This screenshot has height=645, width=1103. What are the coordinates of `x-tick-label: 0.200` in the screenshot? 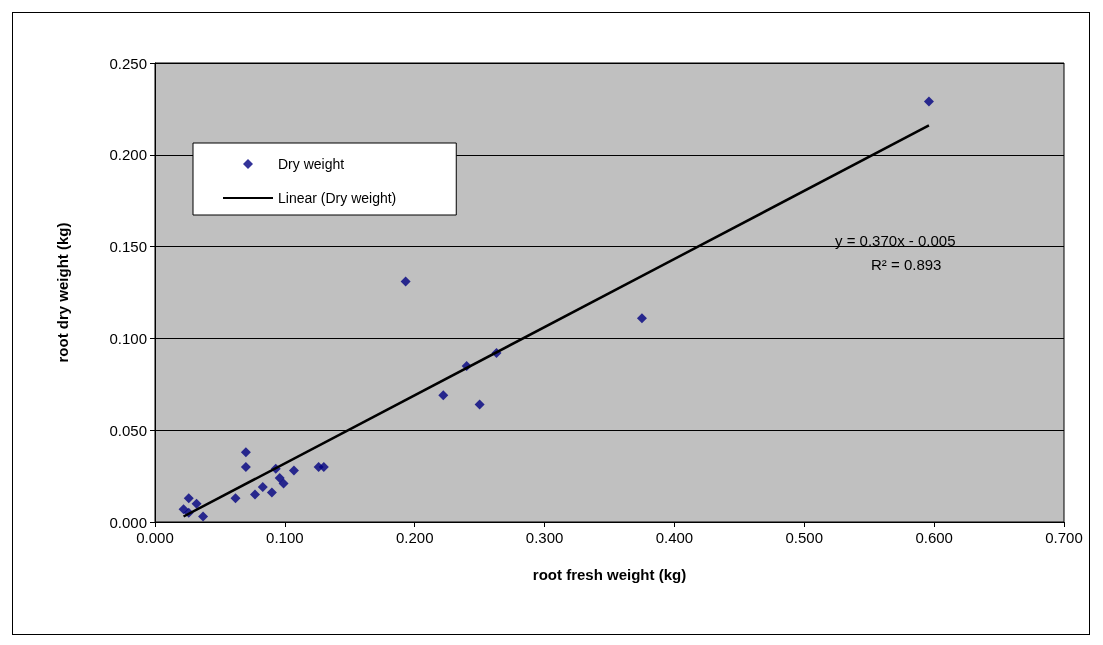 It's located at (414, 537).